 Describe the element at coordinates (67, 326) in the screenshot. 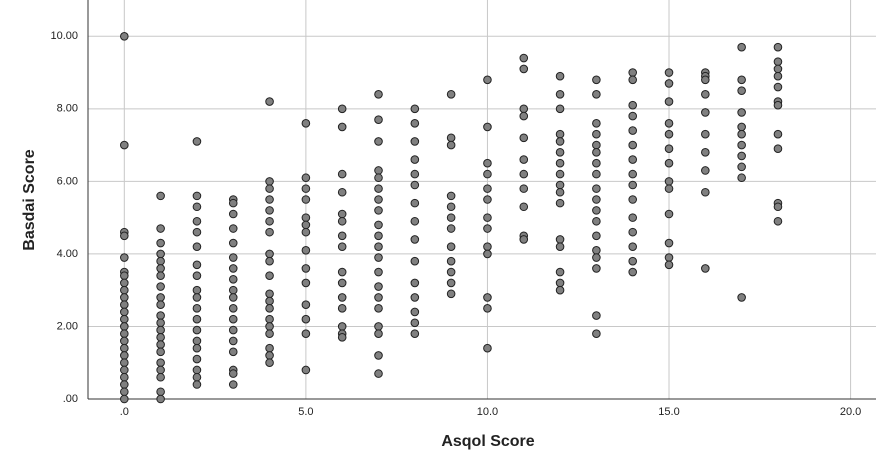

I see `y-tick-label: 2.00` at that location.